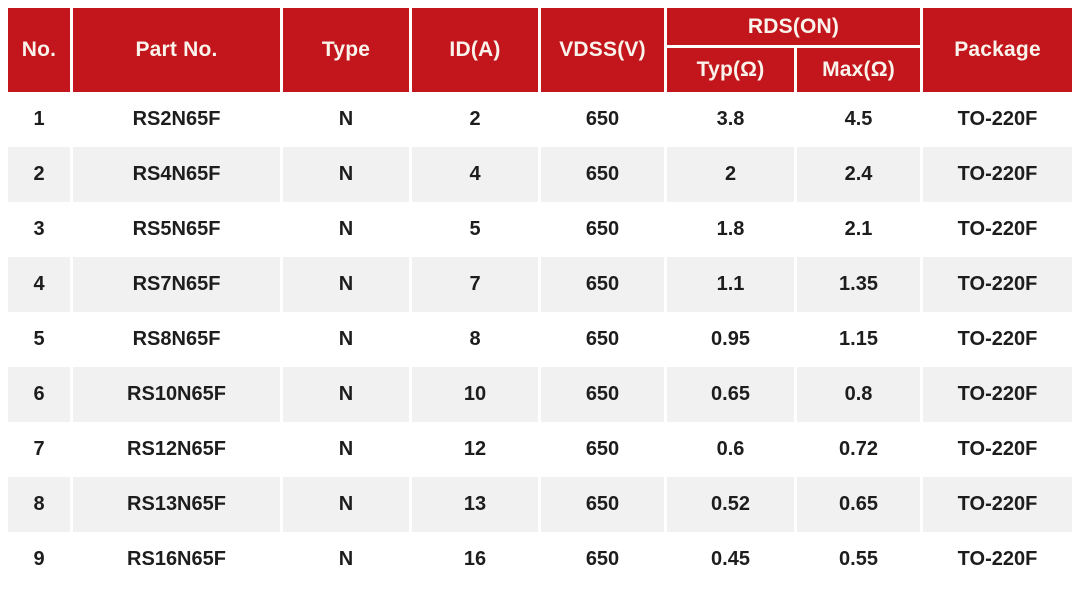 This screenshot has height=598, width=1080. Describe the element at coordinates (476, 394) in the screenshot. I see `table-cell: 10` at that location.